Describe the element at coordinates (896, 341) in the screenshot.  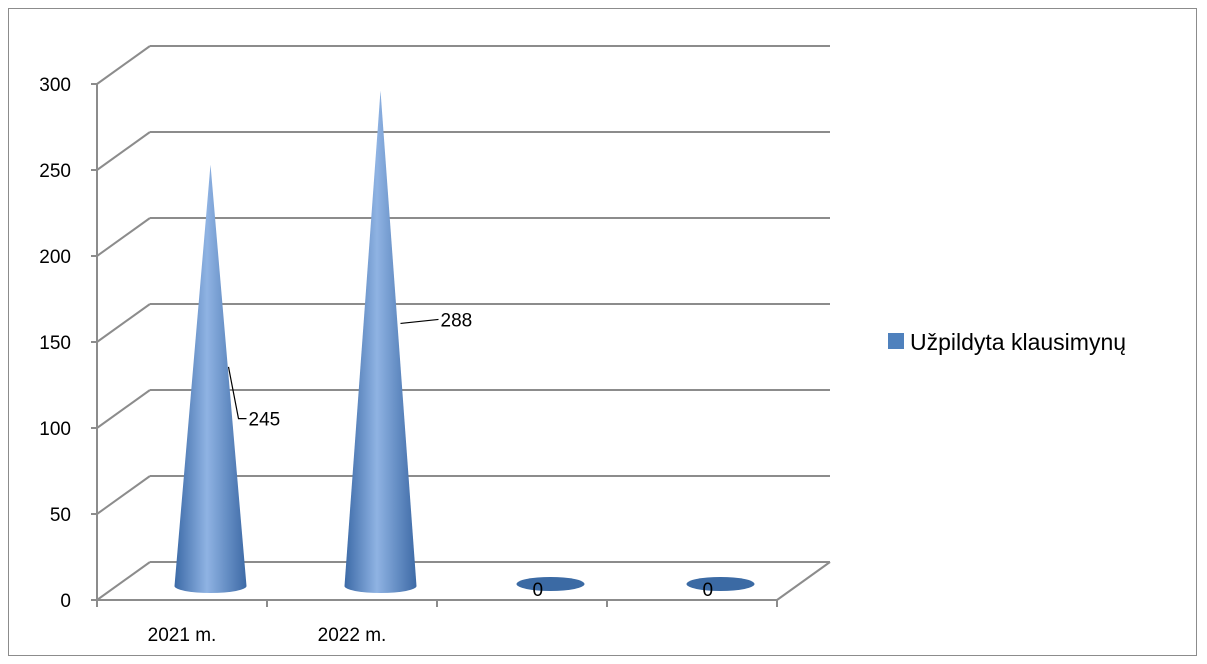
I see `legend-swatch` at that location.